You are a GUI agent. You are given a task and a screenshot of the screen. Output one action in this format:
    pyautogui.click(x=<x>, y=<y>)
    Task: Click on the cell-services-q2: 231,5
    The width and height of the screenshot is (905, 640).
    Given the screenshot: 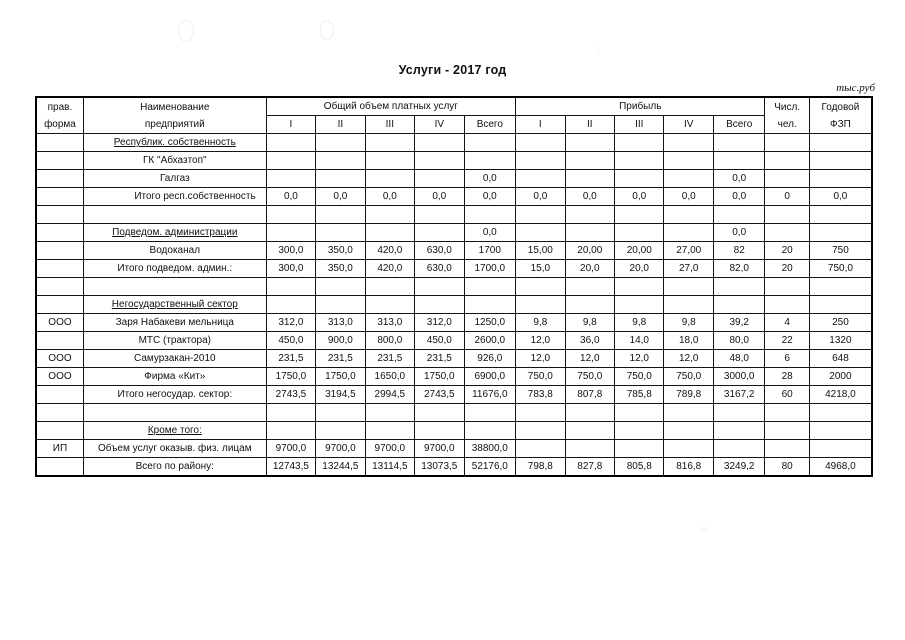 What is the action you would take?
    pyautogui.click(x=340, y=358)
    